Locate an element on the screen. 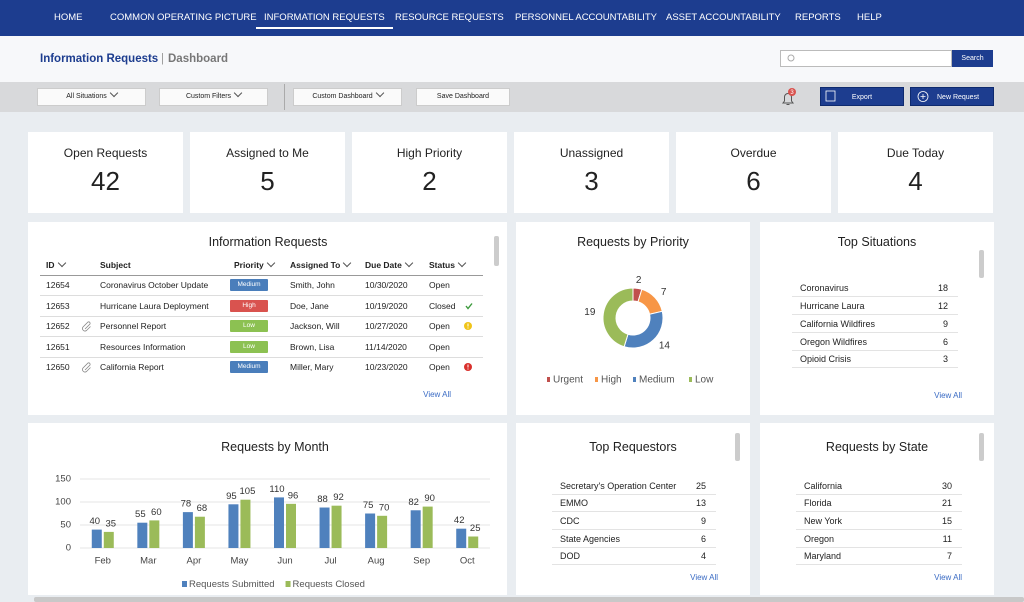 This screenshot has height=602, width=1024. list-name: Secretary's Operation Center is located at coordinates (618, 486).